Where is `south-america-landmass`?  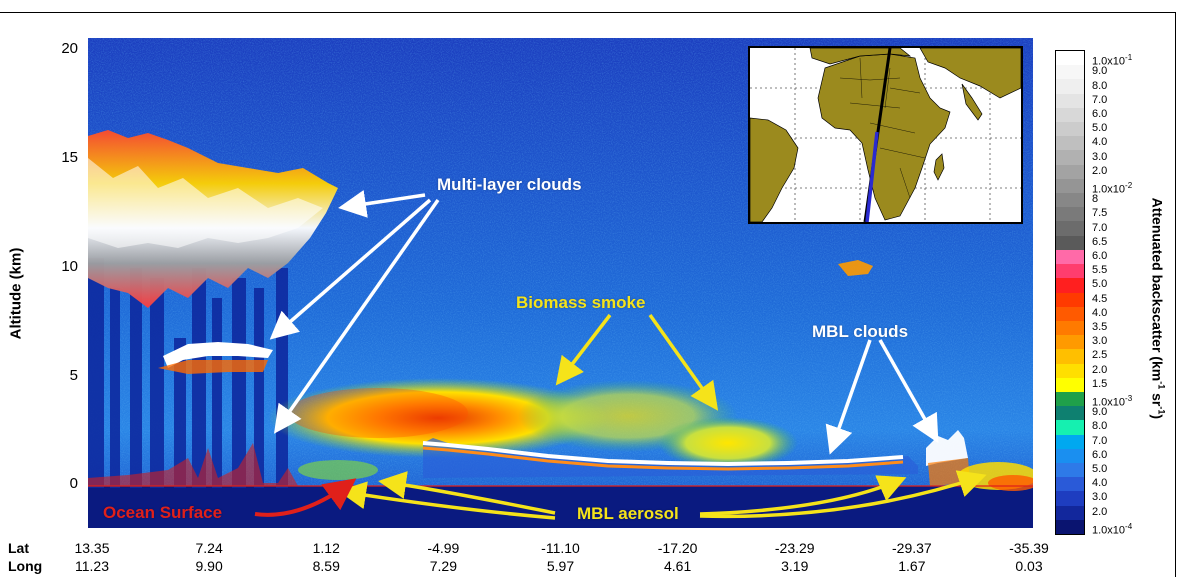 south-america-landmass is located at coordinates (774, 169).